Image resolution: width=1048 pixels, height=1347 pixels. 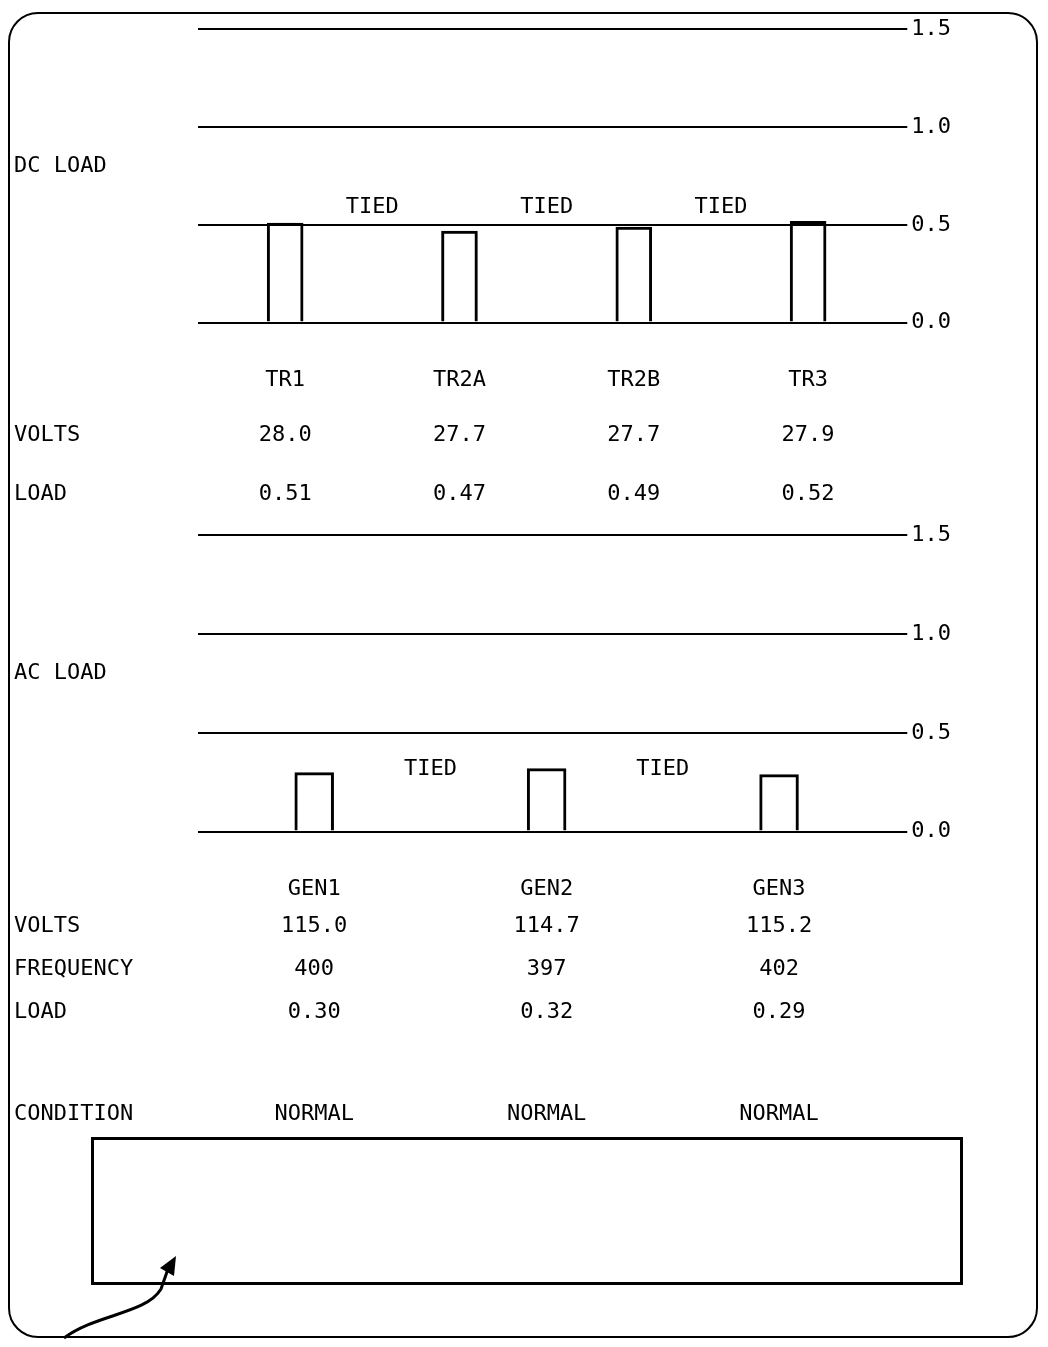 What do you see at coordinates (779, 887) in the screenshot?
I see `x-tick-label: GEN3` at bounding box center [779, 887].